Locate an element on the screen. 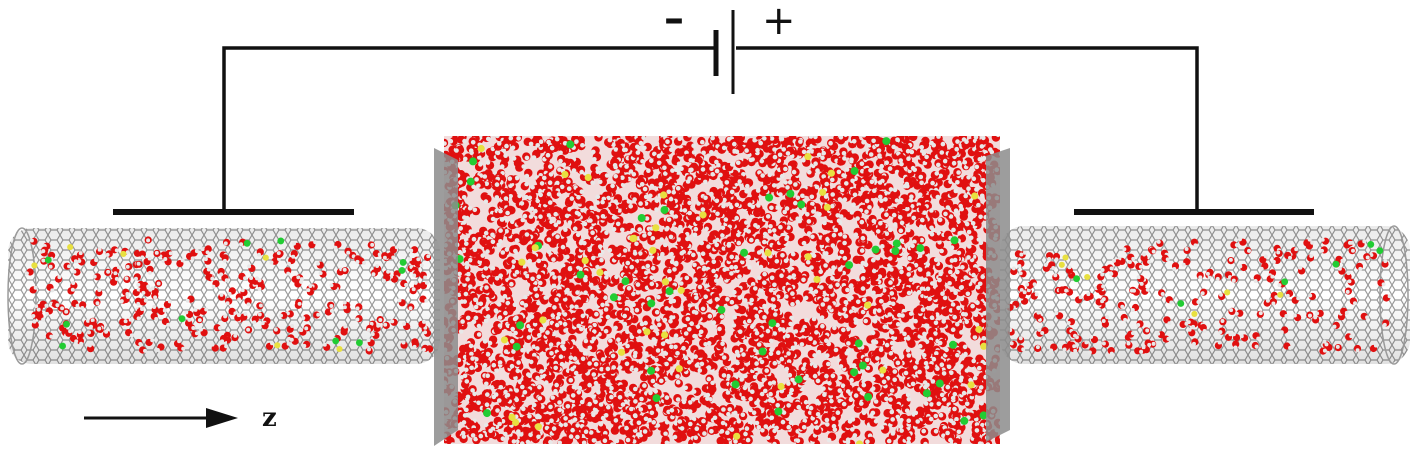  right-membrane-sheet is located at coordinates (998, 295).